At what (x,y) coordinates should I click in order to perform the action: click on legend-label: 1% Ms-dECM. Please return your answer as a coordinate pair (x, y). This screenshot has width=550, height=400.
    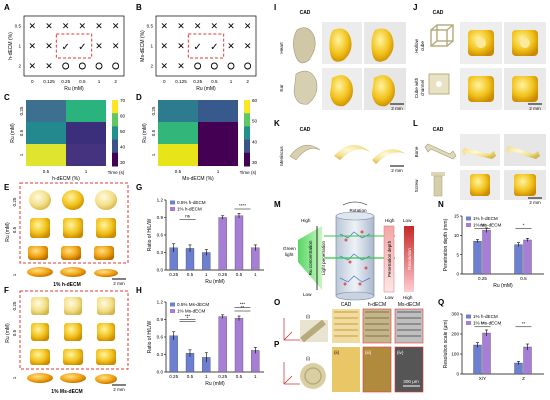
    Looking at the image, I should click on (487, 323).